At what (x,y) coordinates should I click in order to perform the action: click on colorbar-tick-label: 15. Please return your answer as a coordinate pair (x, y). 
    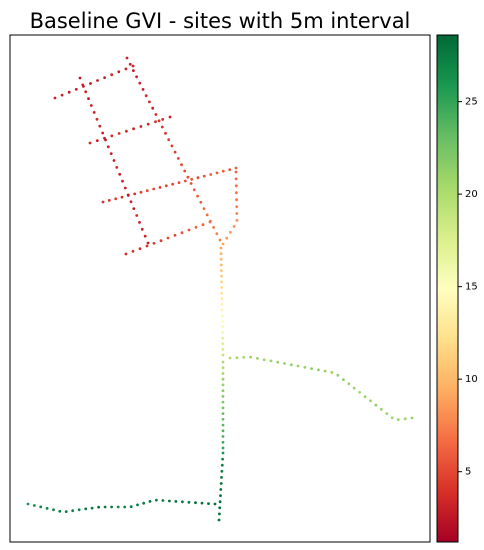
    Looking at the image, I should click on (471, 287).